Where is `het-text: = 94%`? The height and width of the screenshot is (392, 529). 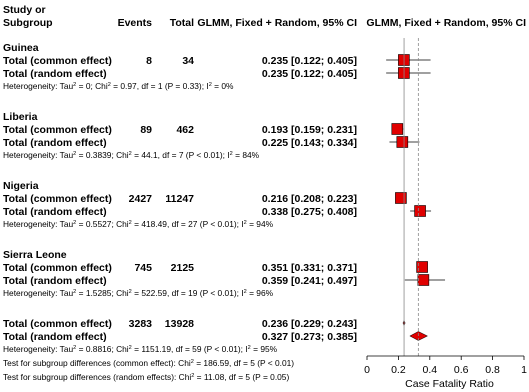 het-text: = 94% is located at coordinates (260, 224).